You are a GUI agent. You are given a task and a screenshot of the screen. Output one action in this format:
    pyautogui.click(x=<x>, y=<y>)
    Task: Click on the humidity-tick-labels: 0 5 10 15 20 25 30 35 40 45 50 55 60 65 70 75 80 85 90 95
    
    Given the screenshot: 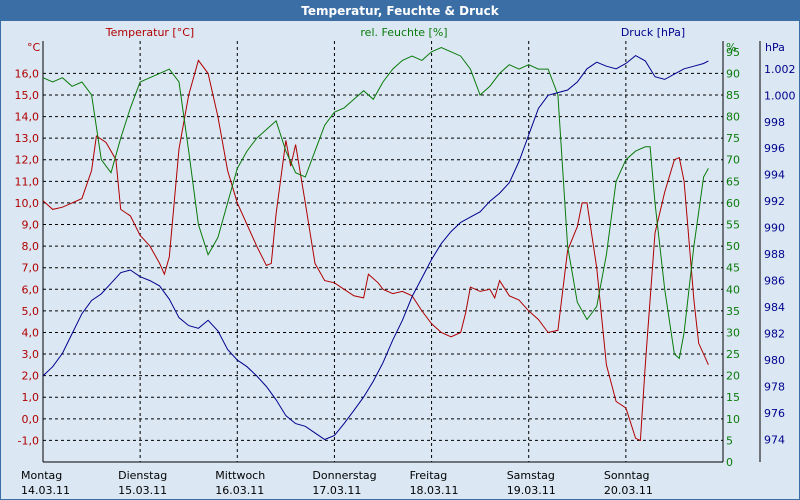 What is the action you would take?
    pyautogui.click(x=733, y=257)
    